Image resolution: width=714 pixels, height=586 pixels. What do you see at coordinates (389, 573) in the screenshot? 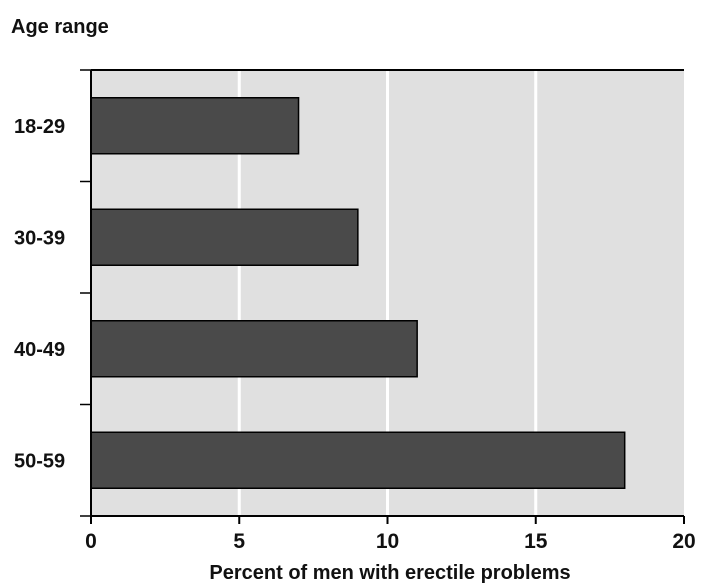
I see `x-axis-title: Percent of men with erectile problems` at bounding box center [389, 573].